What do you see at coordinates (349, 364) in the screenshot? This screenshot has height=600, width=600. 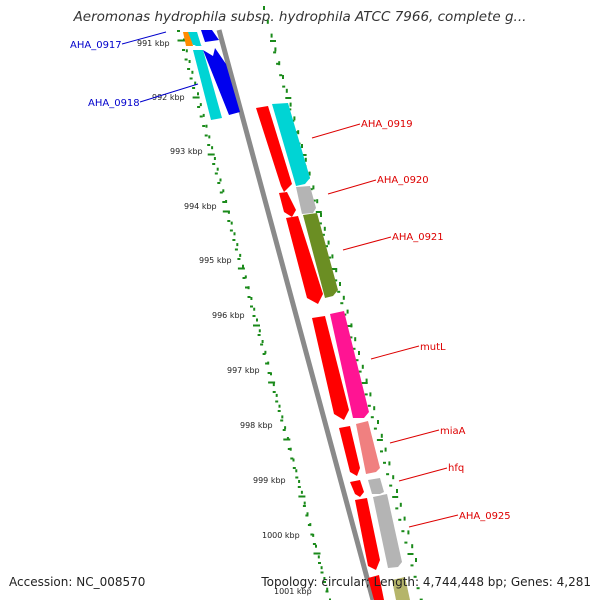 I see `gene-arrow-mutL` at bounding box center [349, 364].